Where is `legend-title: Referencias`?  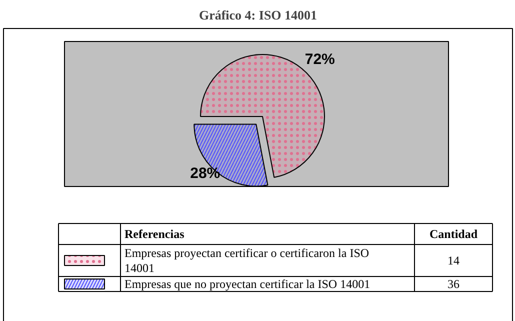
legend-title: Referencias is located at coordinates (154, 234).